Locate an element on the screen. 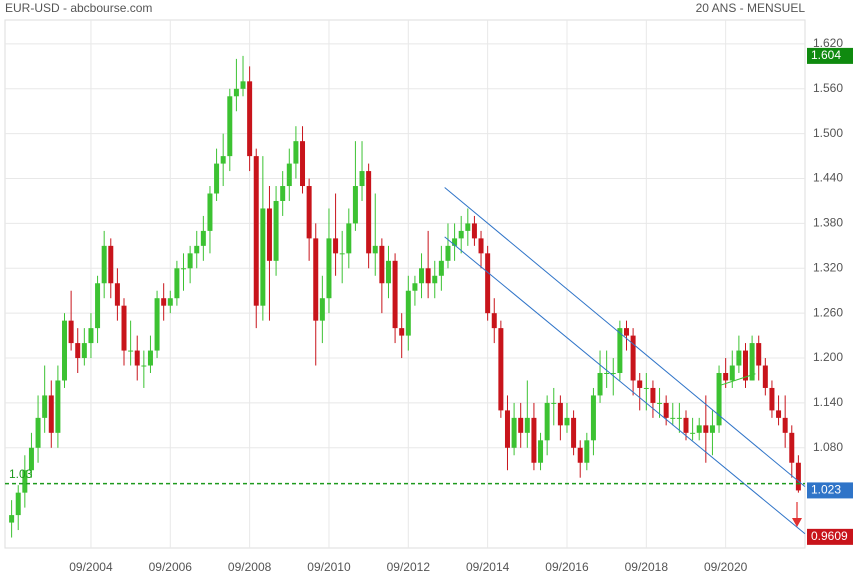 Image resolution: width=855 pixels, height=580 pixels. y-tick-label: 1.620 is located at coordinates (828, 43).